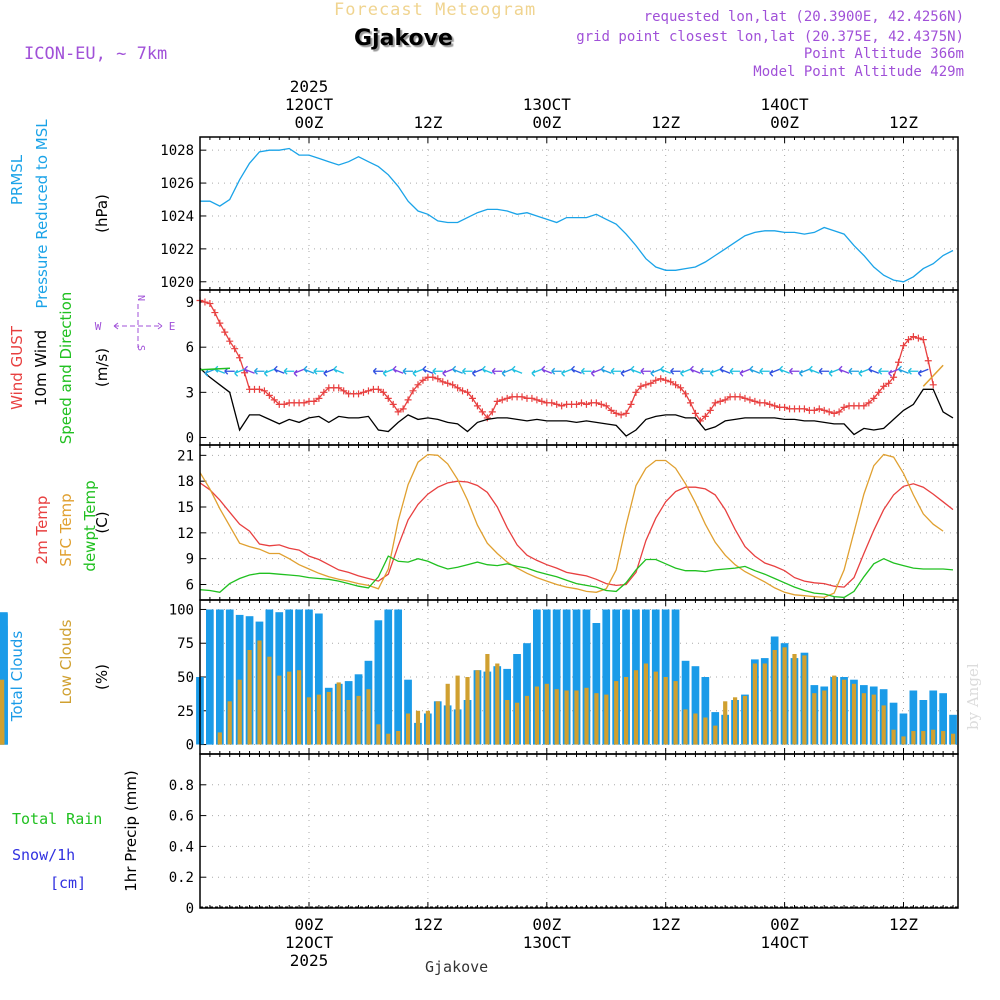 The height and width of the screenshot is (1000, 1000). I want to click on panel-frame, so click(579, 522).